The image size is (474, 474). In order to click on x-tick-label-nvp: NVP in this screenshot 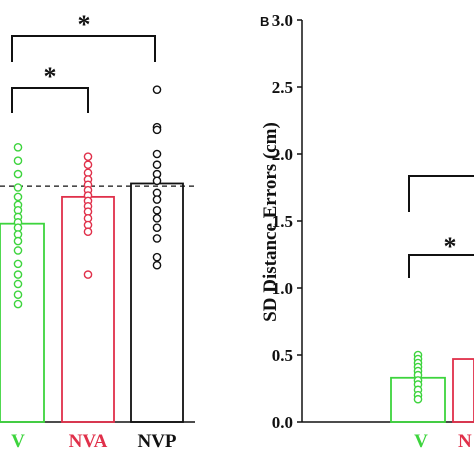, I will do `click(156, 441)`.